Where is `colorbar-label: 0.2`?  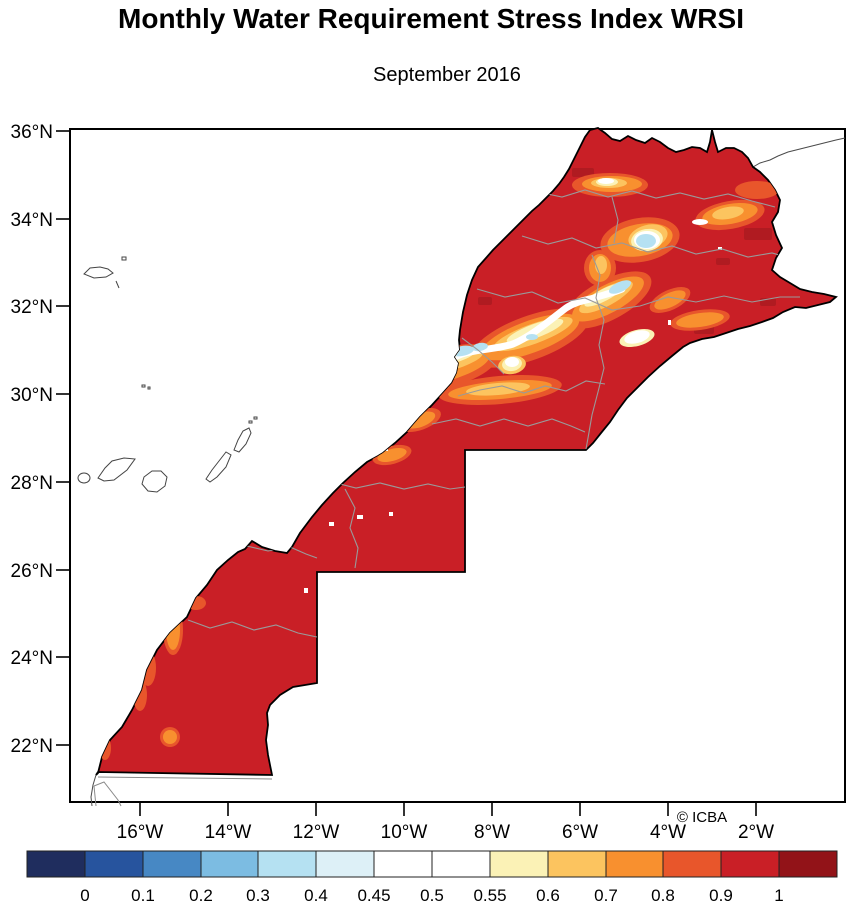 colorbar-label: 0.2 is located at coordinates (201, 895).